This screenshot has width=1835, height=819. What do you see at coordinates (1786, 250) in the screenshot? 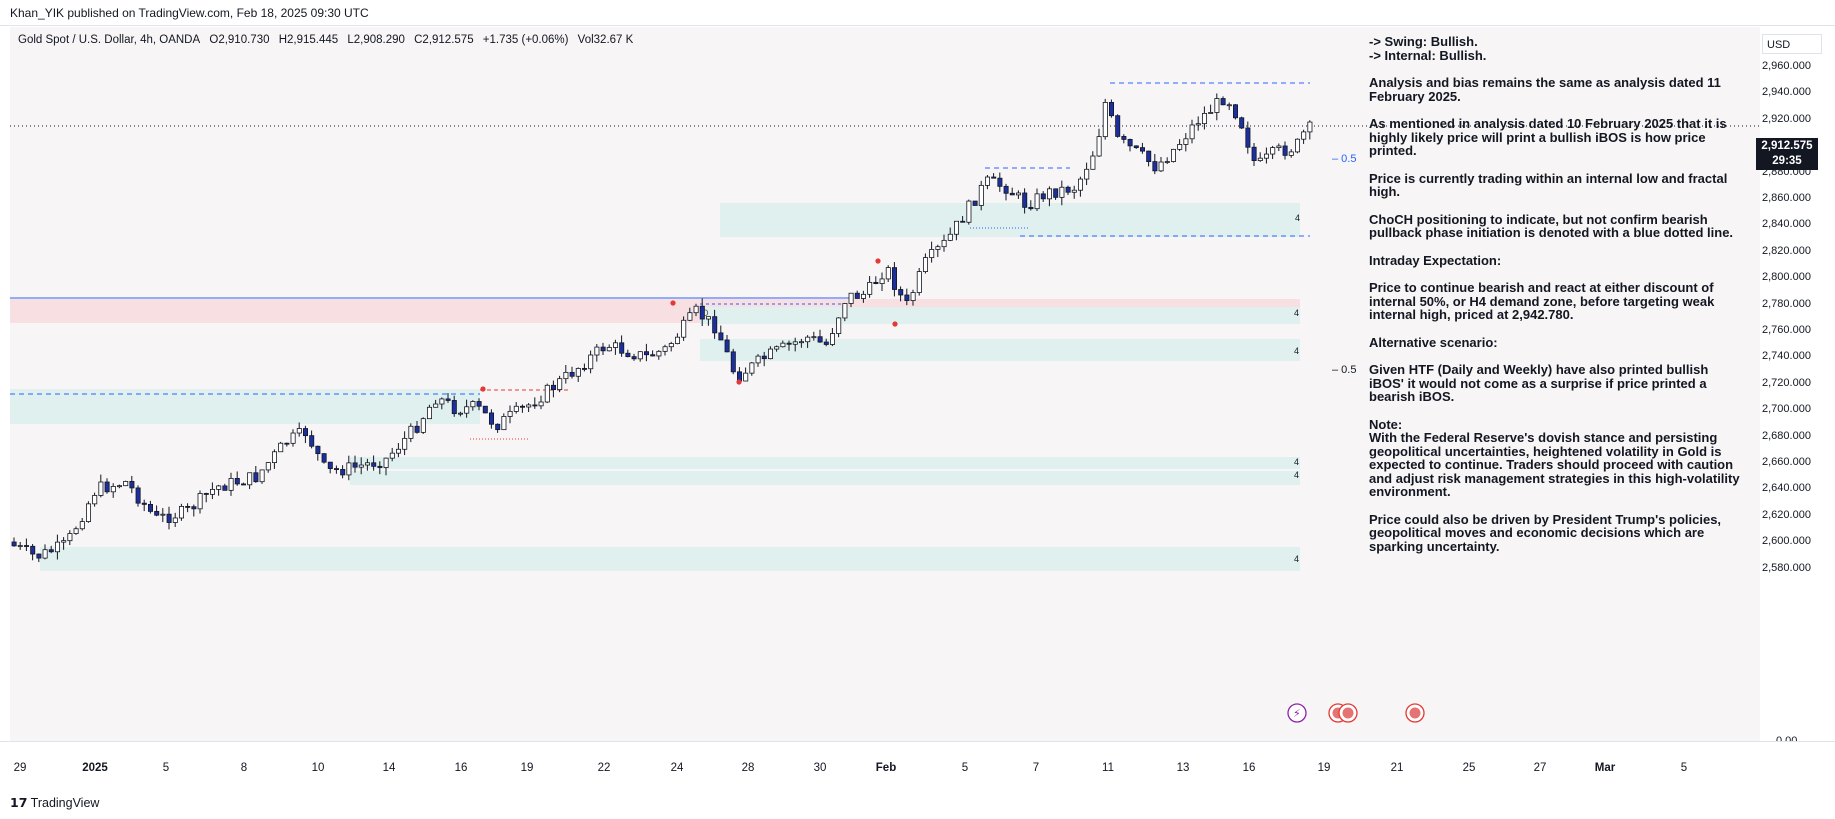
I see `price-tick-label: 2,820.000` at bounding box center [1786, 250].